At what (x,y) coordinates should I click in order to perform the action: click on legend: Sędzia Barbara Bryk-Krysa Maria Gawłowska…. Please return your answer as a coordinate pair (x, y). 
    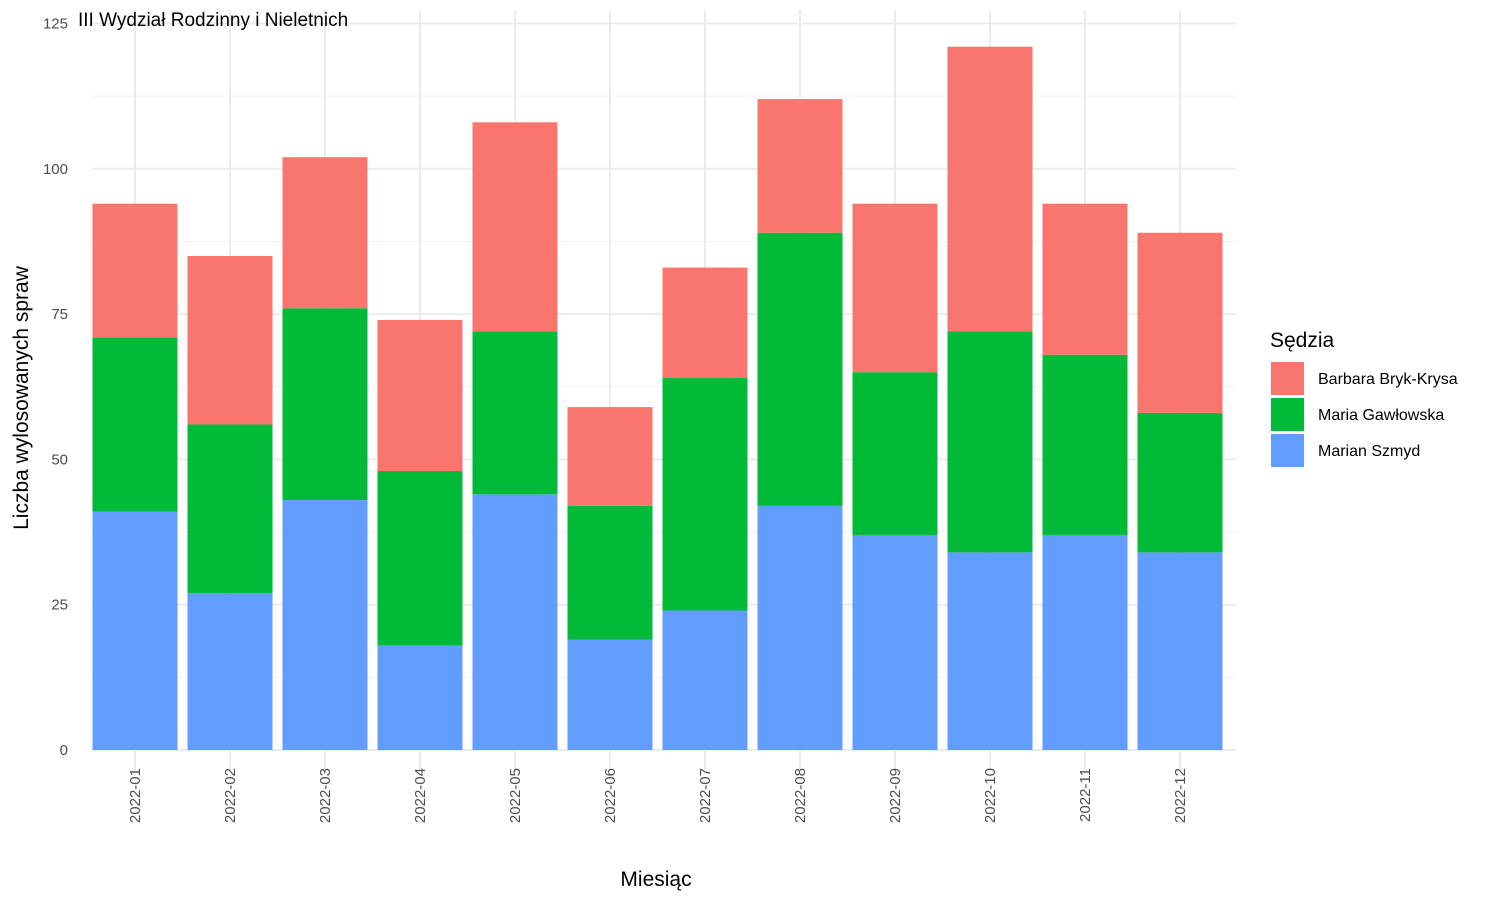
    Looking at the image, I should click on (1364, 398).